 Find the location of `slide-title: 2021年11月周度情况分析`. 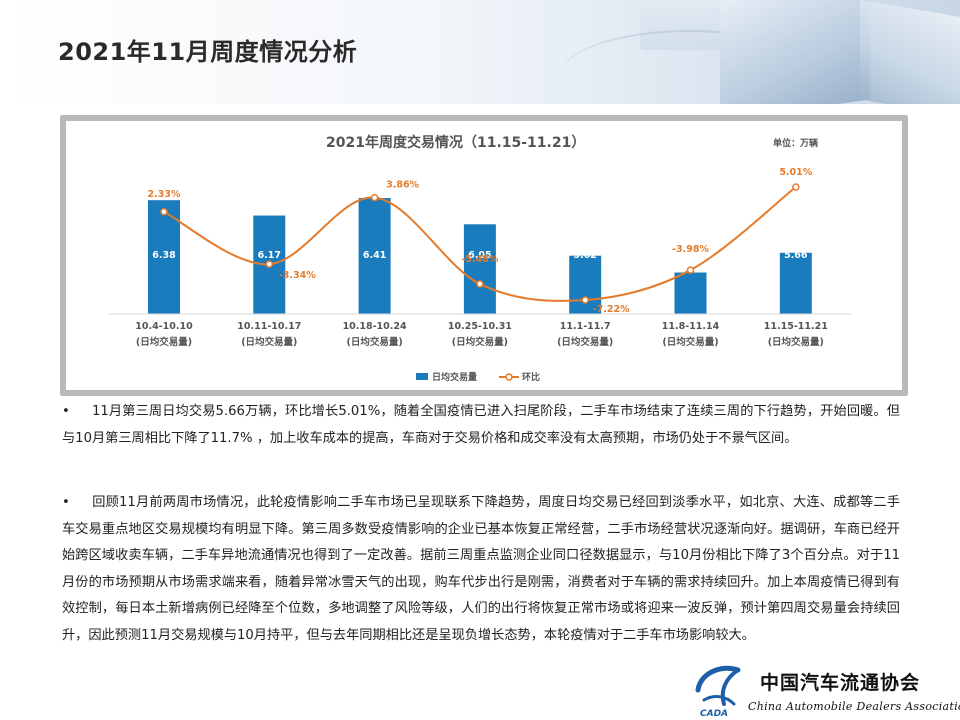

slide-title: 2021年11月周度情况分析 is located at coordinates (208, 52).